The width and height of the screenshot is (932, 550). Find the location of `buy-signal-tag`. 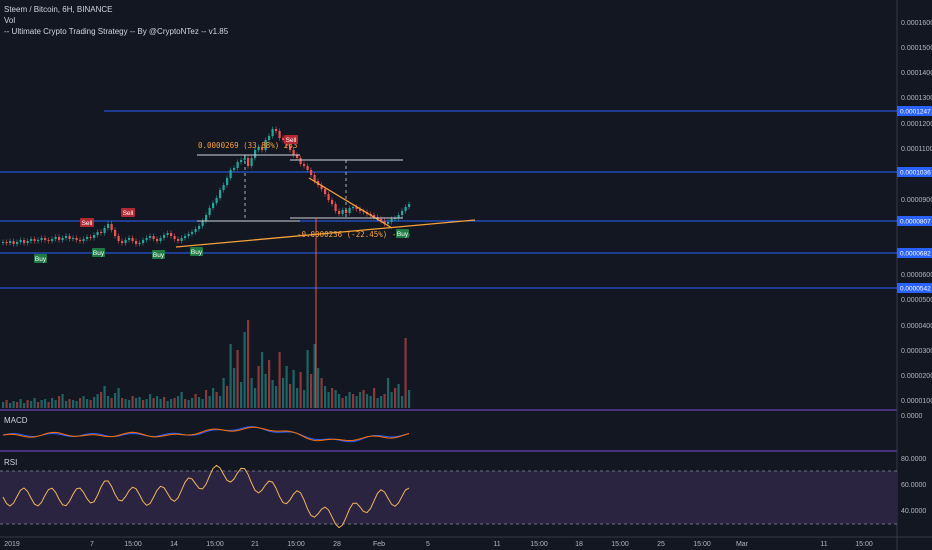

buy-signal-tag is located at coordinates (402, 233).